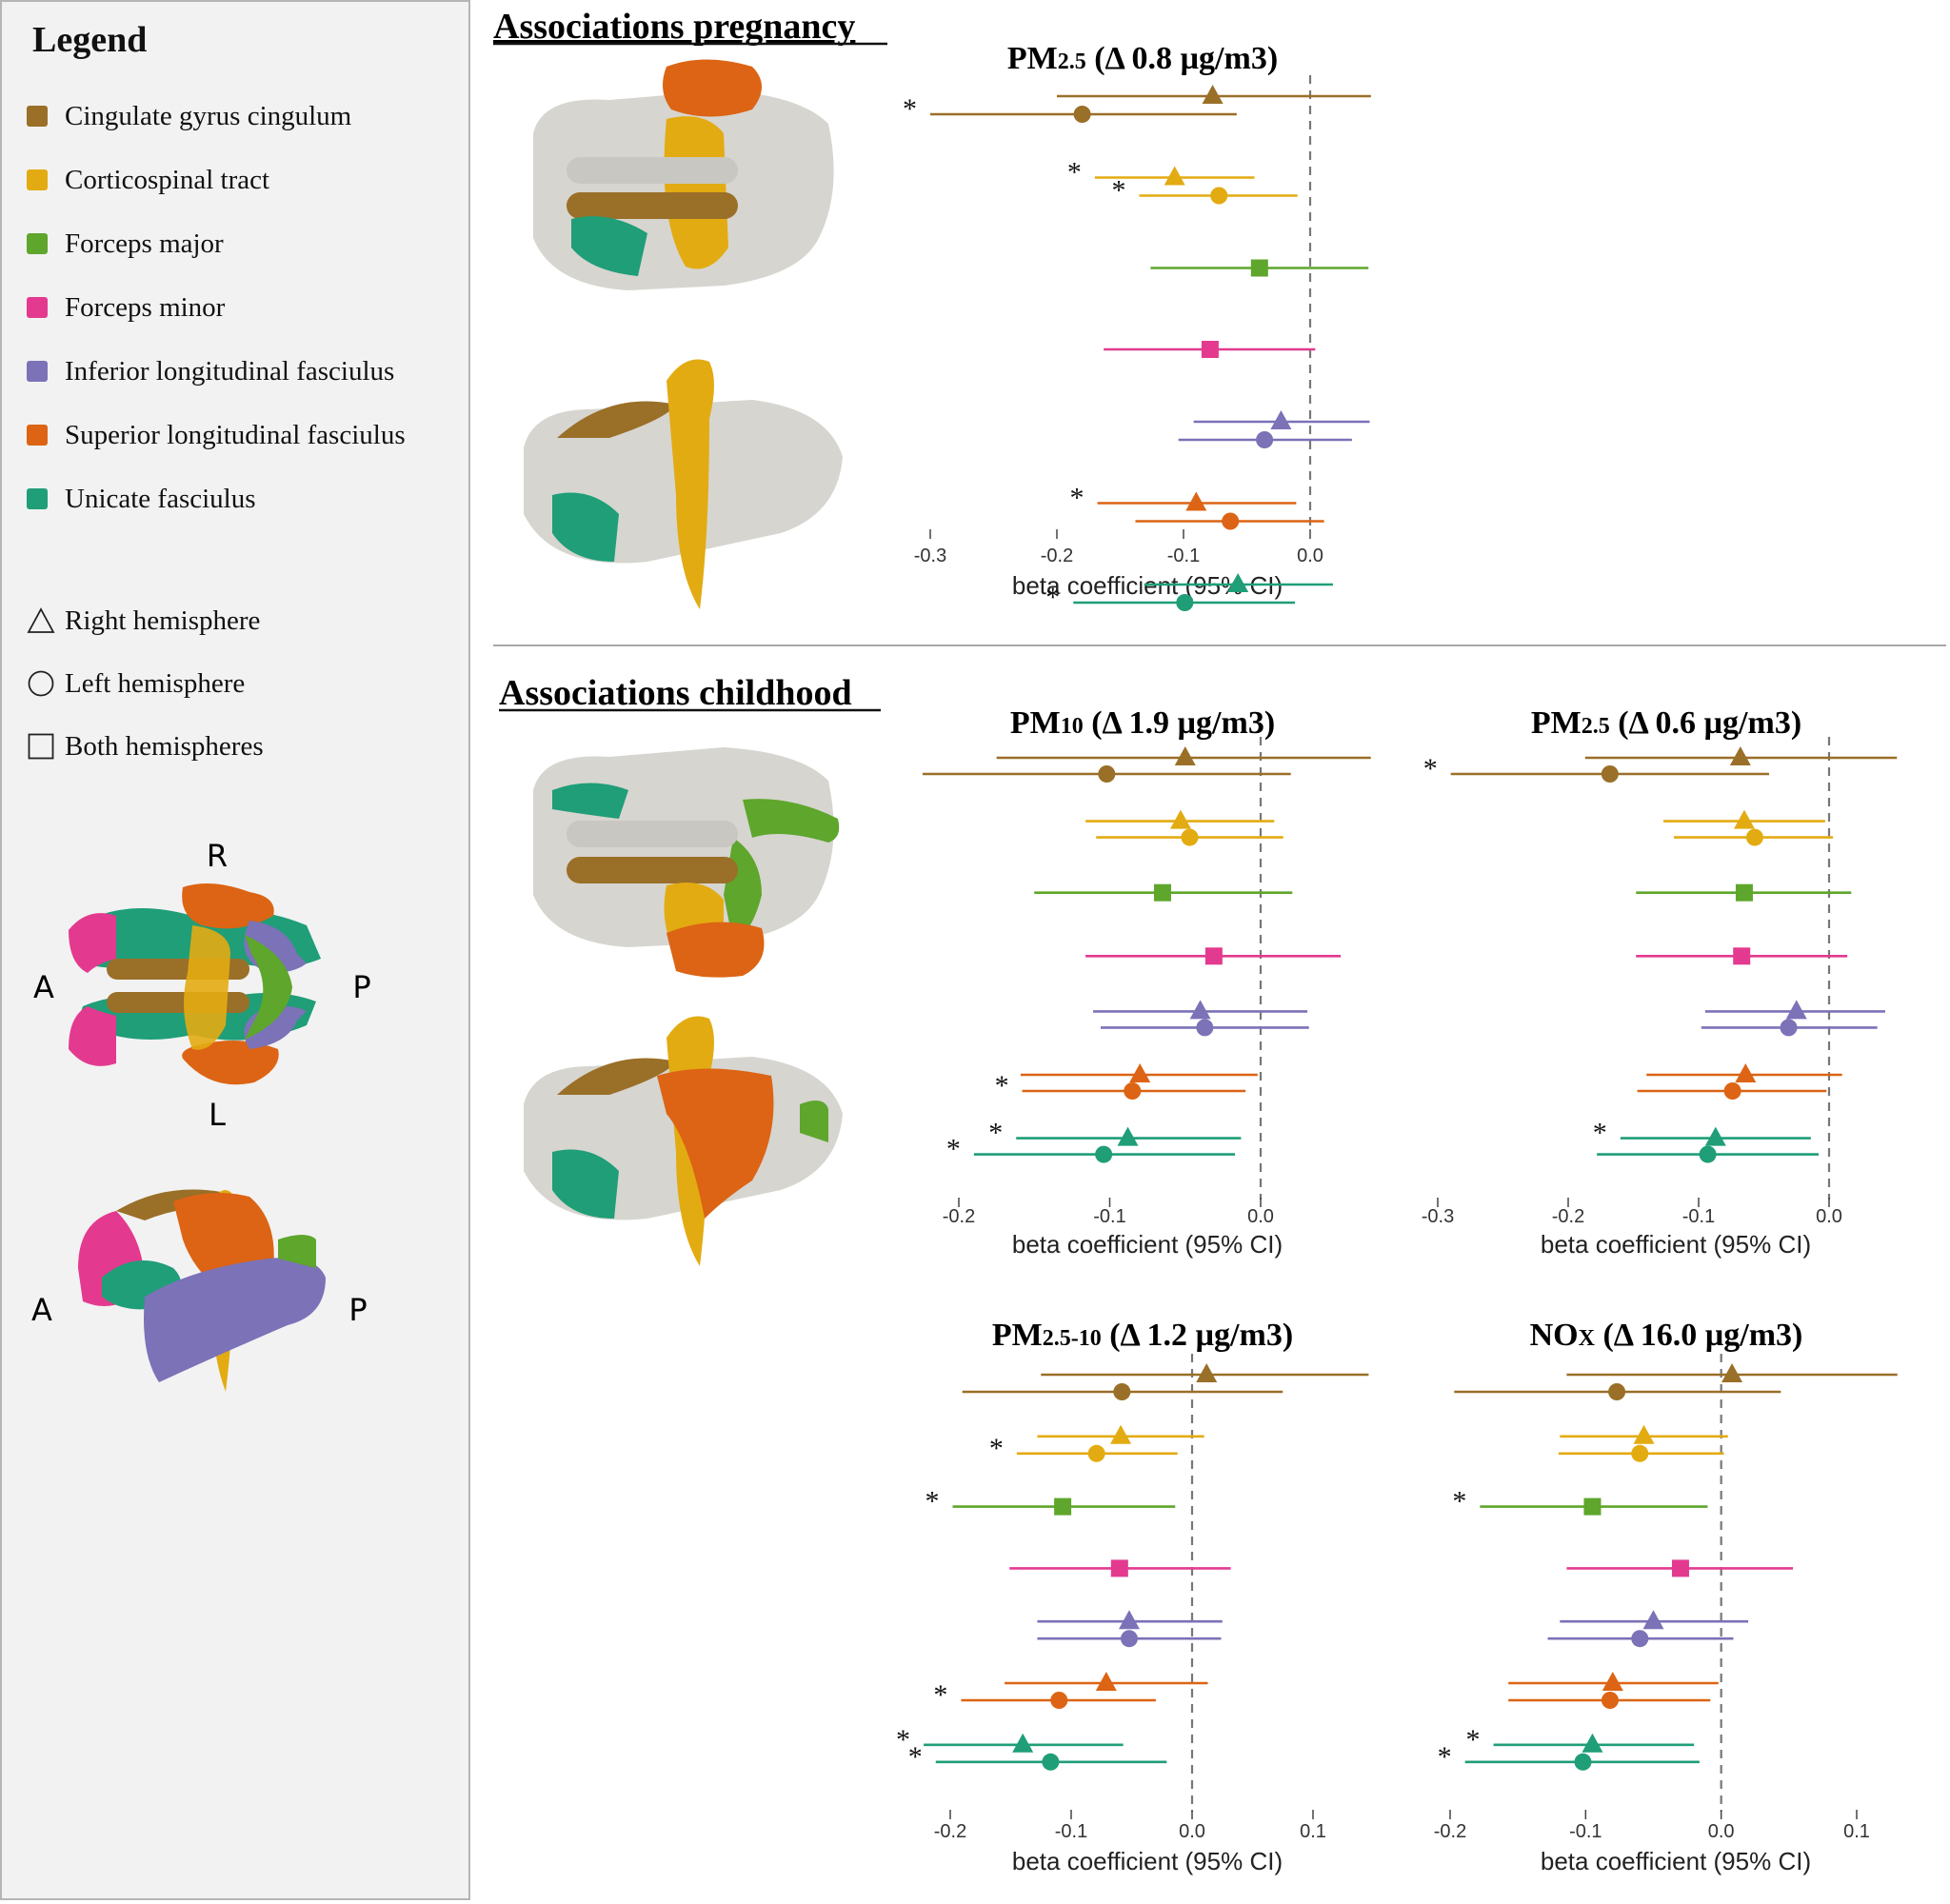  What do you see at coordinates (37, 116) in the screenshot?
I see `legend-swatch-cingulum` at bounding box center [37, 116].